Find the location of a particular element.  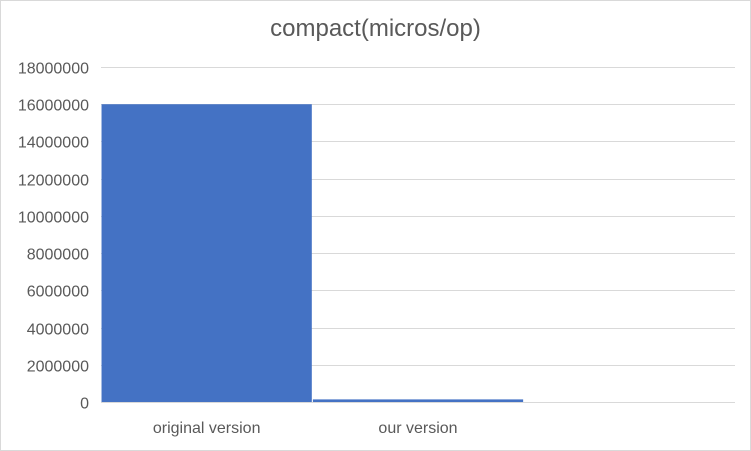

x-tick-label: our version is located at coordinates (417, 428).